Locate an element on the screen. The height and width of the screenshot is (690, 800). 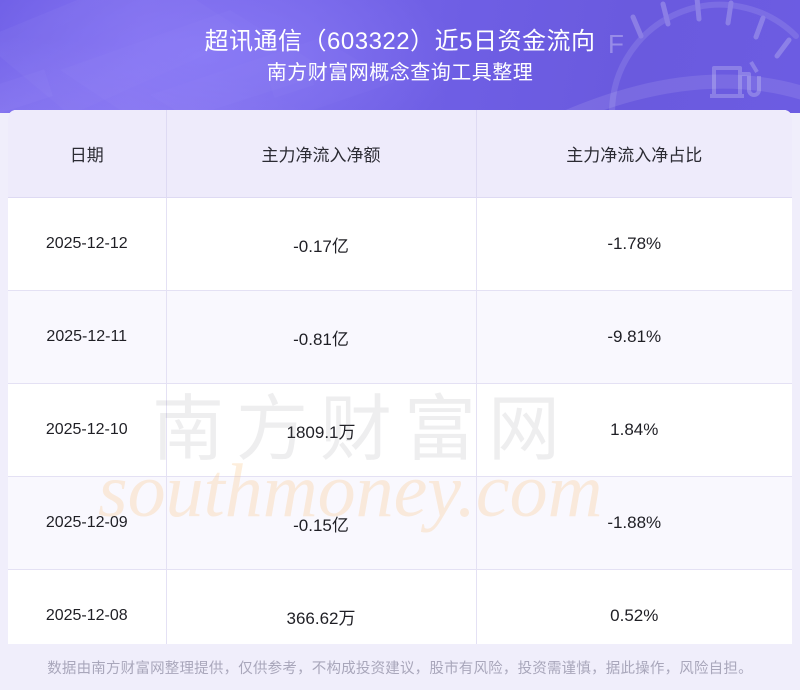
column-header-net-ratio: 主力净流入净占比 is located at coordinates (634, 154).